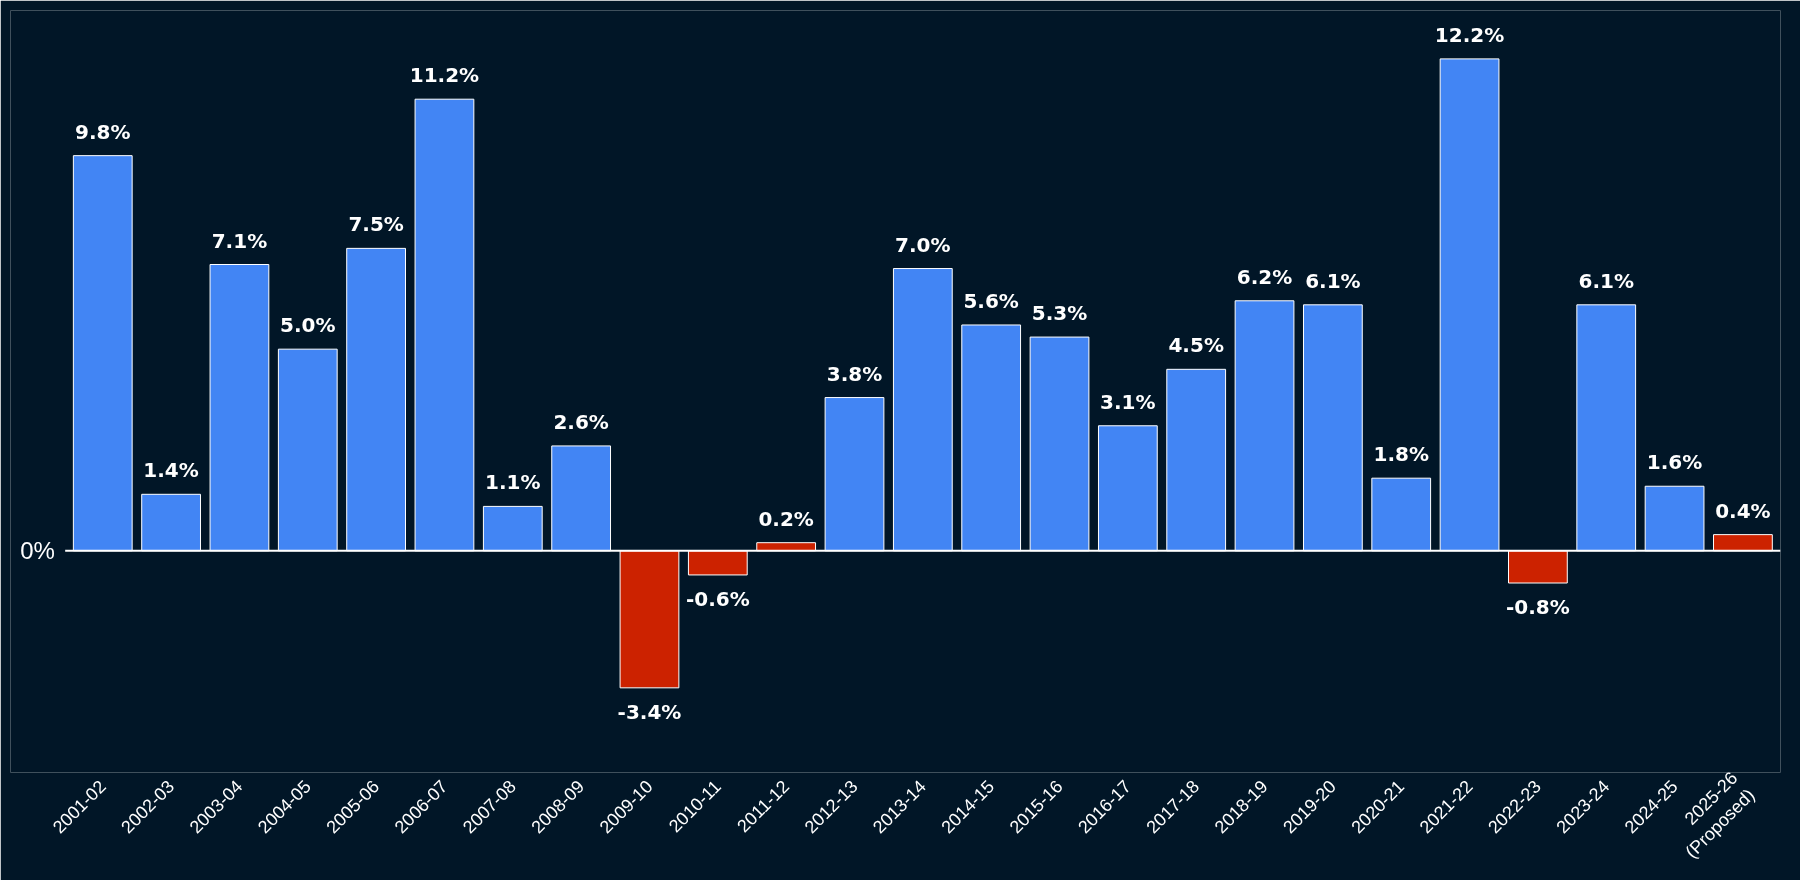  What do you see at coordinates (717, 598) in the screenshot?
I see `data-label: -0.6%` at bounding box center [717, 598].